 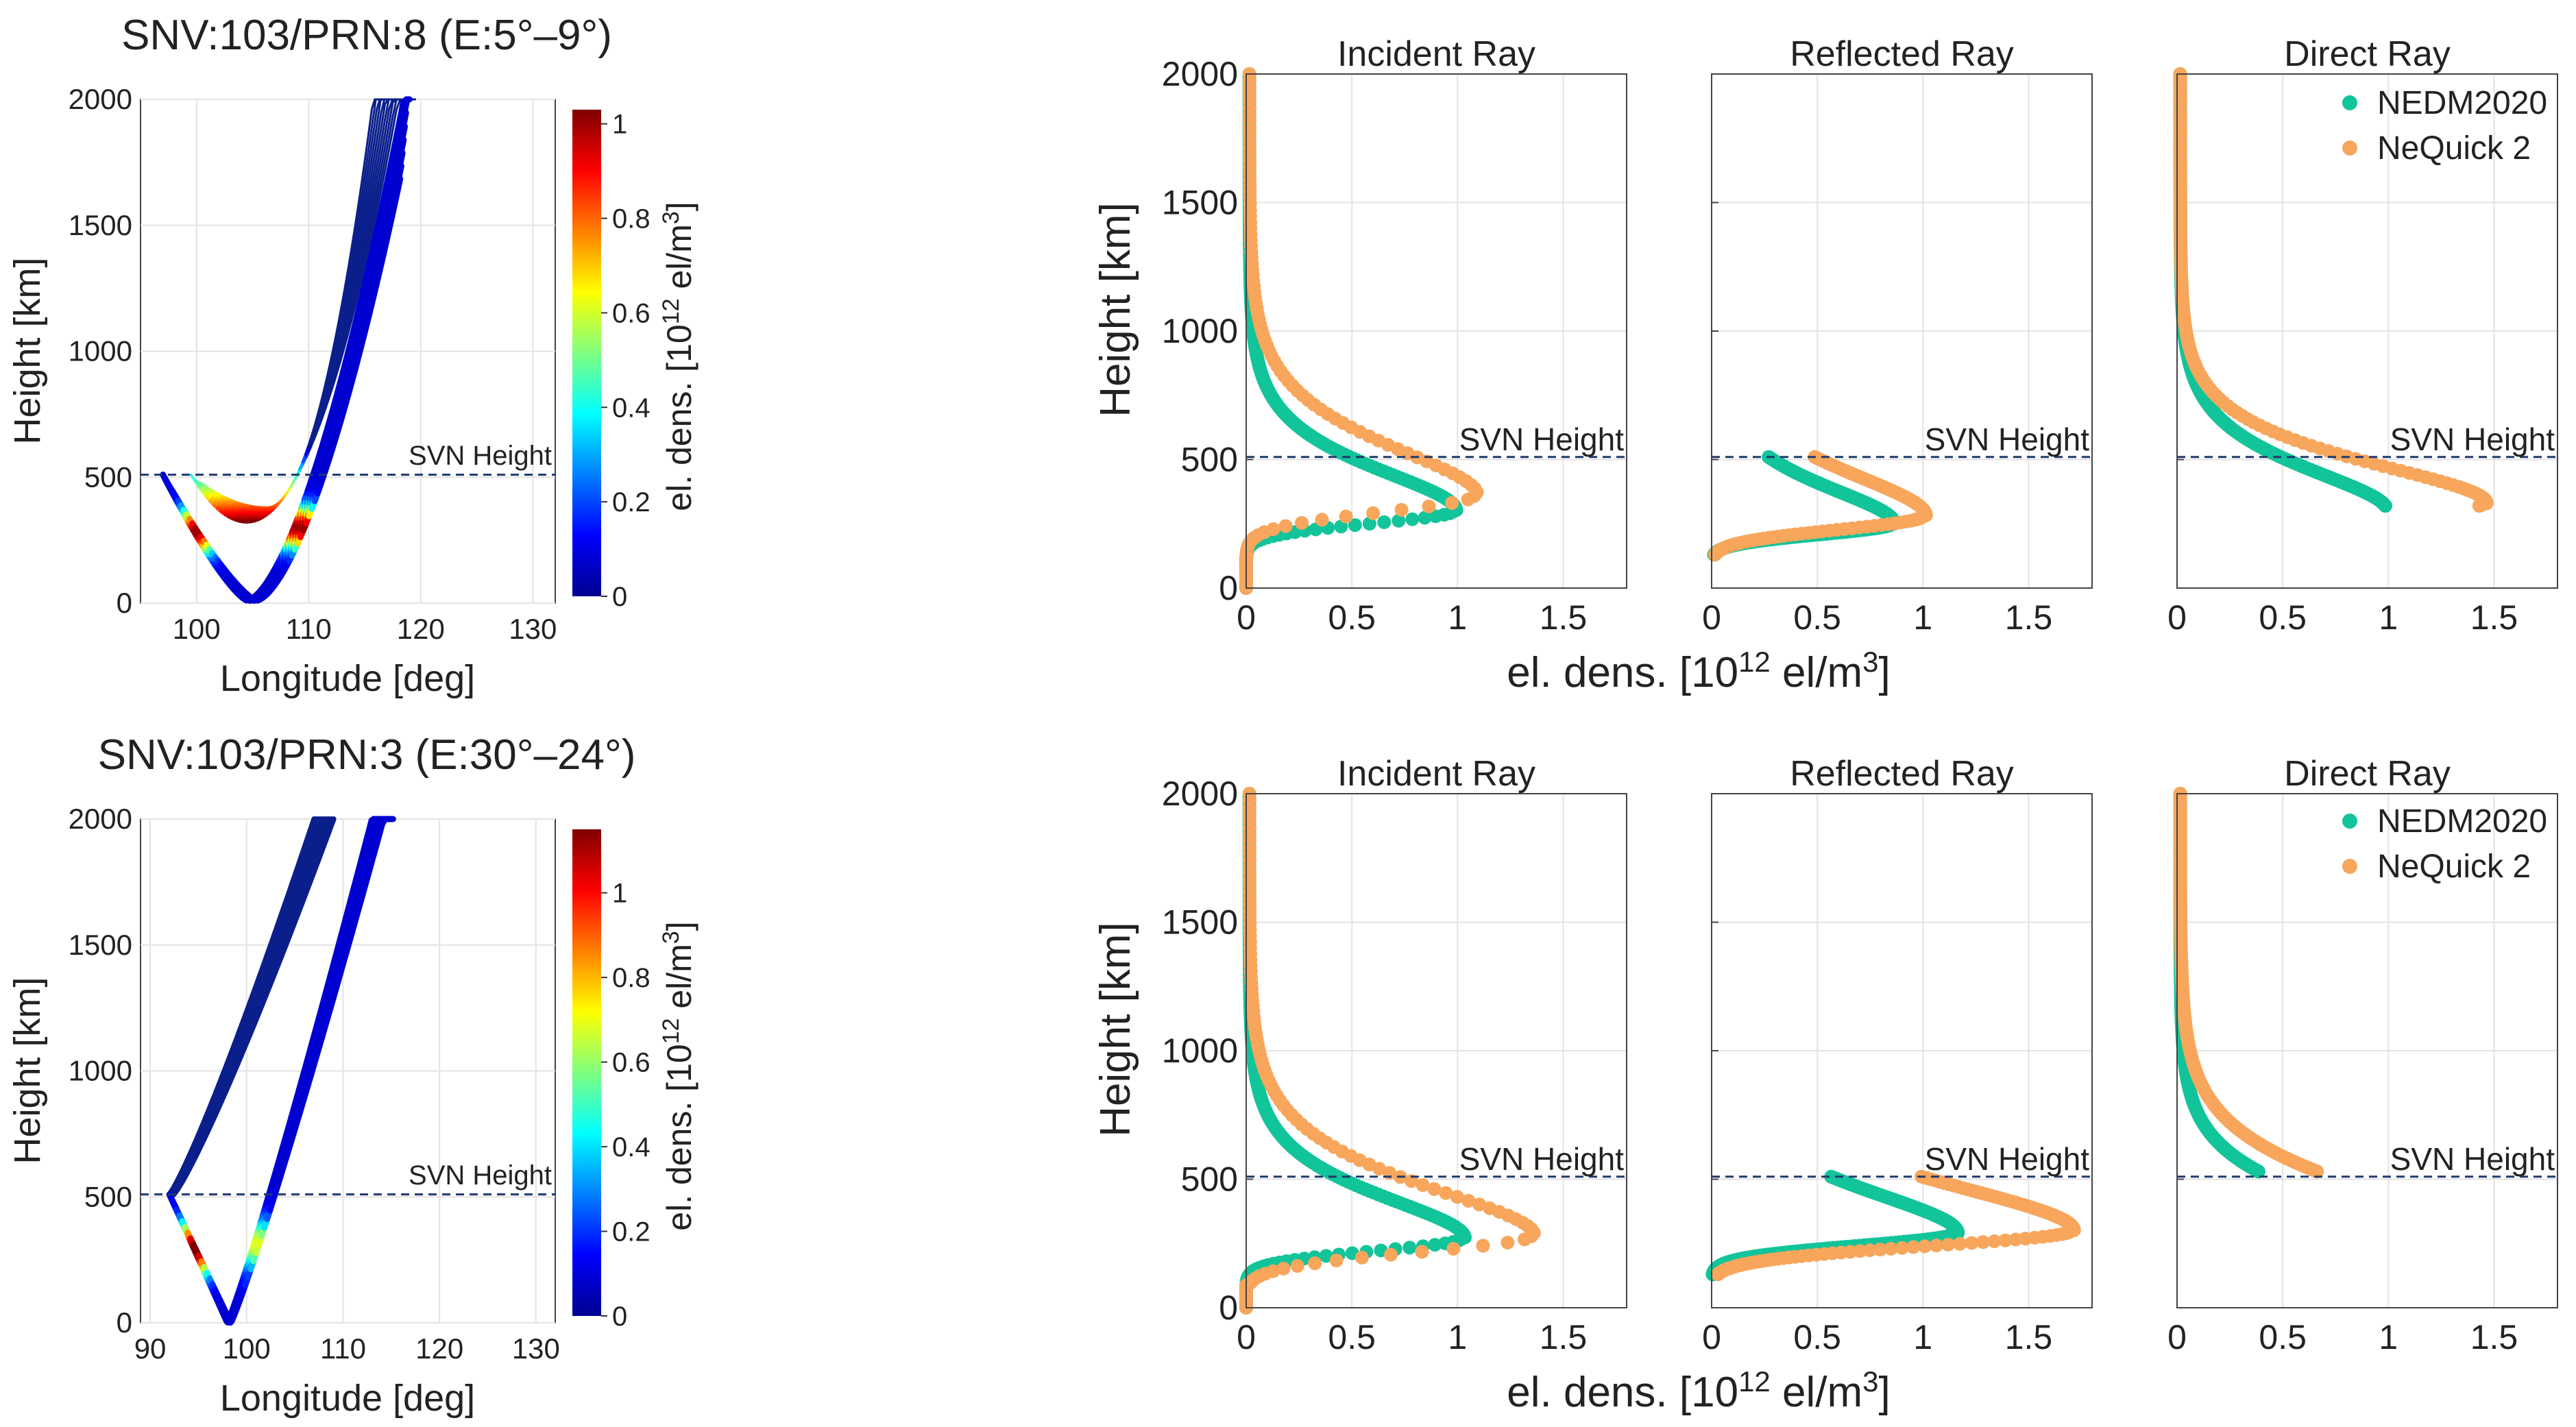 What do you see at coordinates (100, 945) in the screenshot?
I see `bm-ytick-label: 1500` at bounding box center [100, 945].